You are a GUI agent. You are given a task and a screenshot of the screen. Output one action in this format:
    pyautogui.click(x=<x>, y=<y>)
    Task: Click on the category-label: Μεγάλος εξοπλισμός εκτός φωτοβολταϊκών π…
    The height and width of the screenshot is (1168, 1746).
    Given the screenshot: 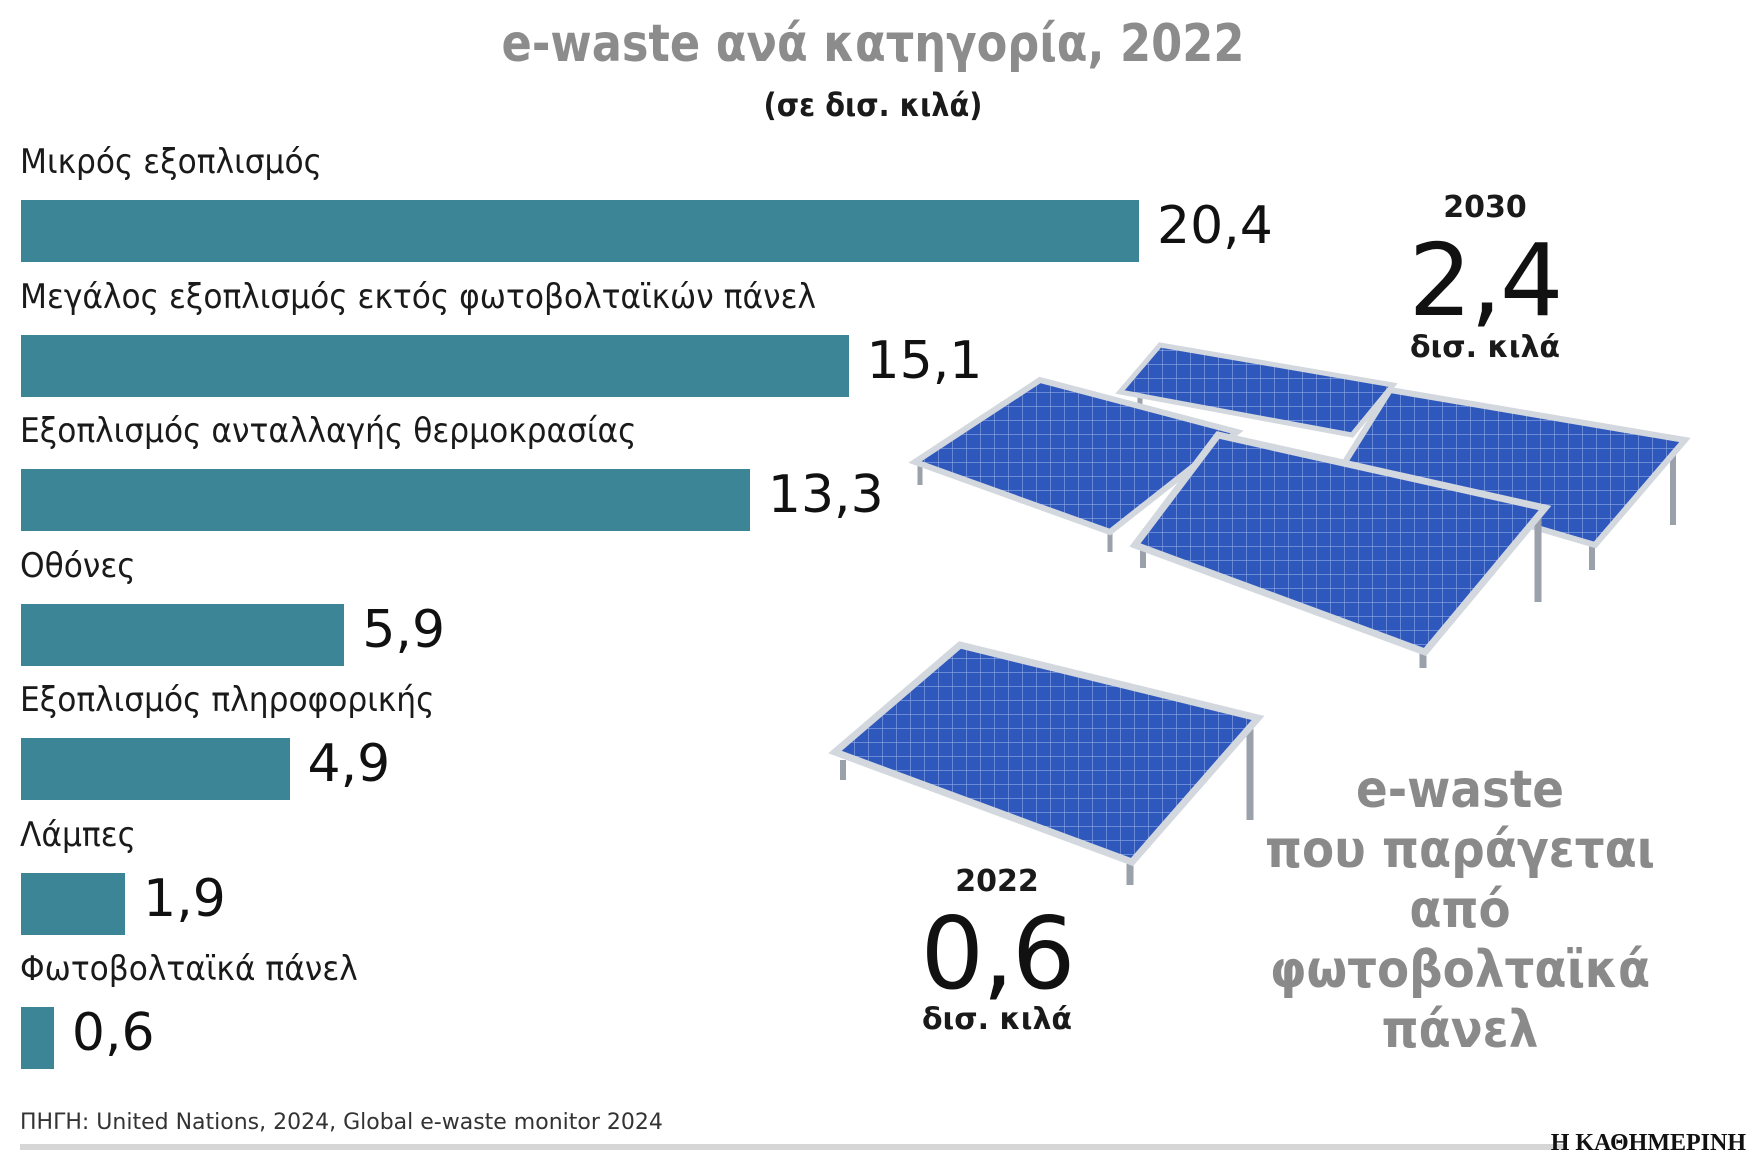 What is the action you would take?
    pyautogui.click(x=418, y=296)
    